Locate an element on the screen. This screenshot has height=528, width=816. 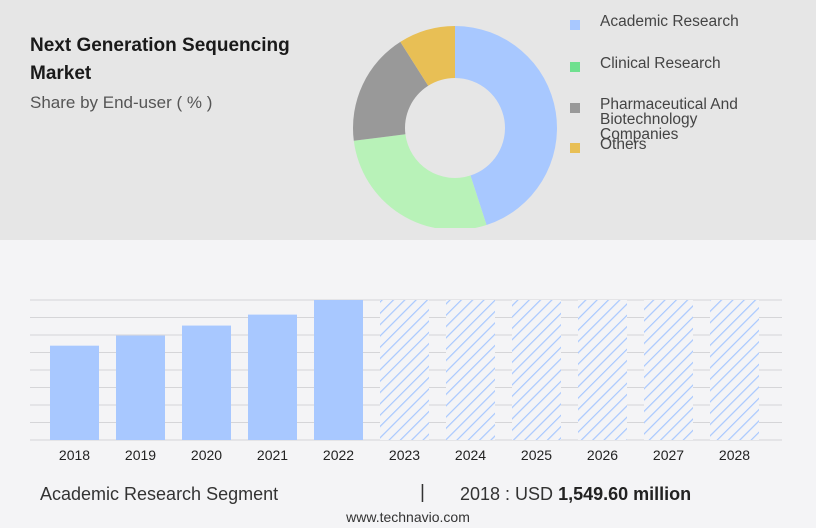
x-tick-label-2025: 2025 is located at coordinates (536, 455).